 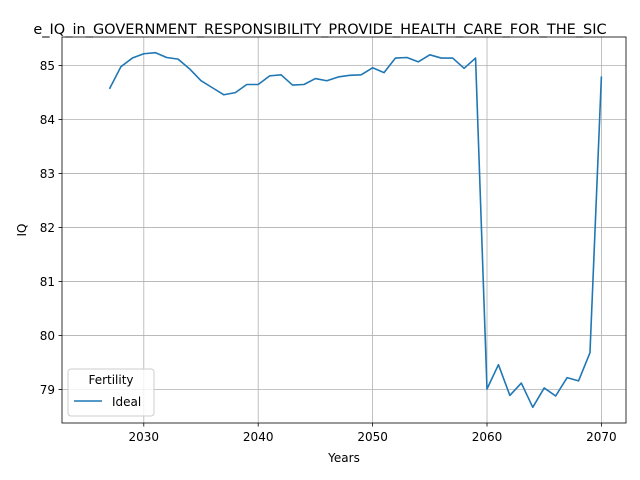 What do you see at coordinates (47, 336) in the screenshot?
I see `y-tick-label: 80` at bounding box center [47, 336].